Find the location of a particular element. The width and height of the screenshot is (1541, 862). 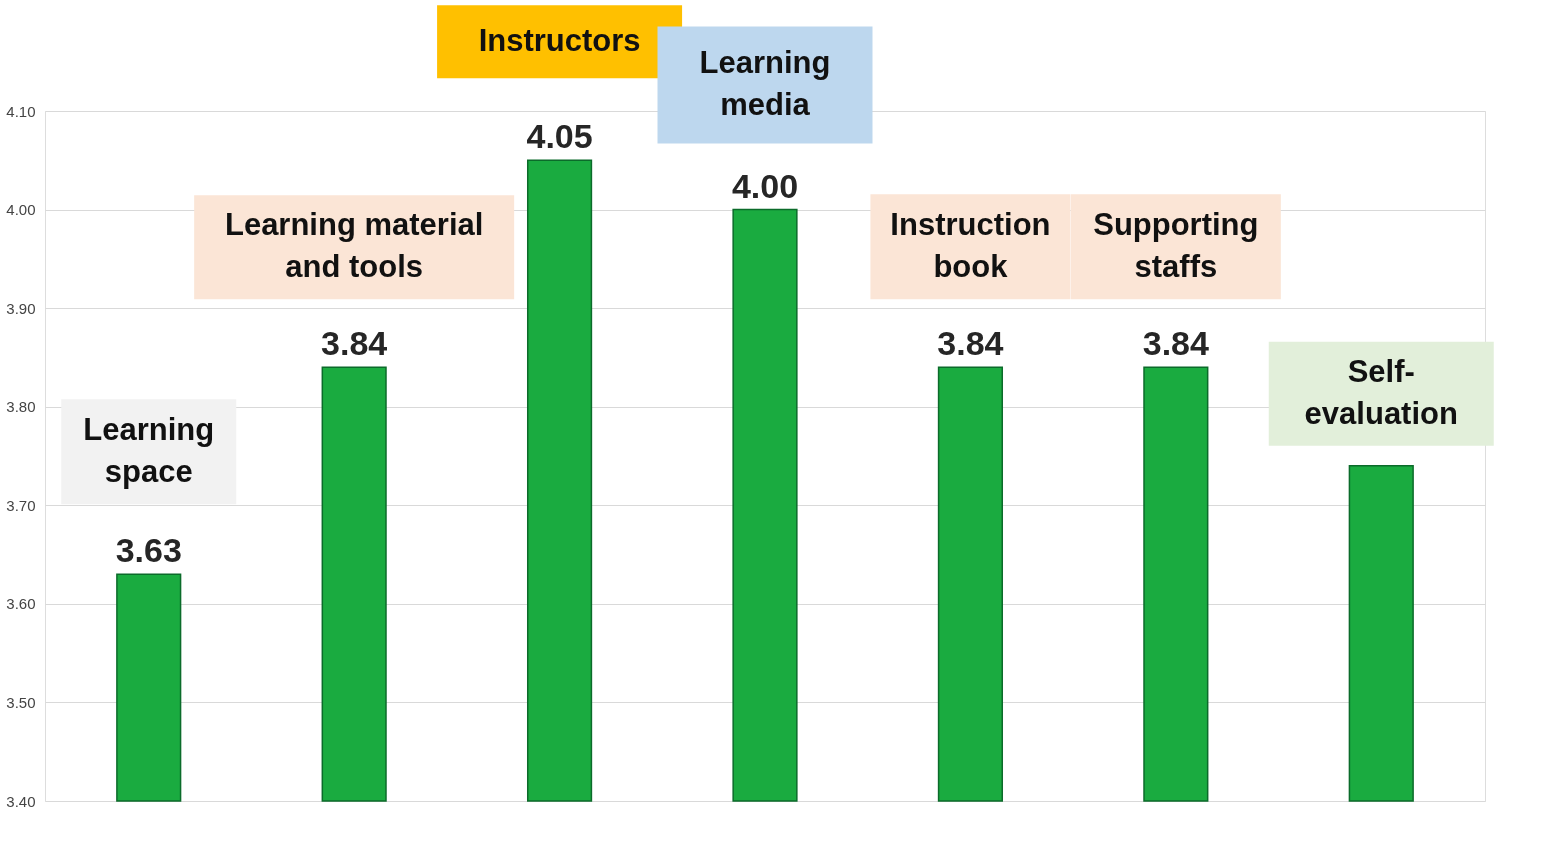

x-tick-label: Learning material and tools is located at coordinates (354, 246).